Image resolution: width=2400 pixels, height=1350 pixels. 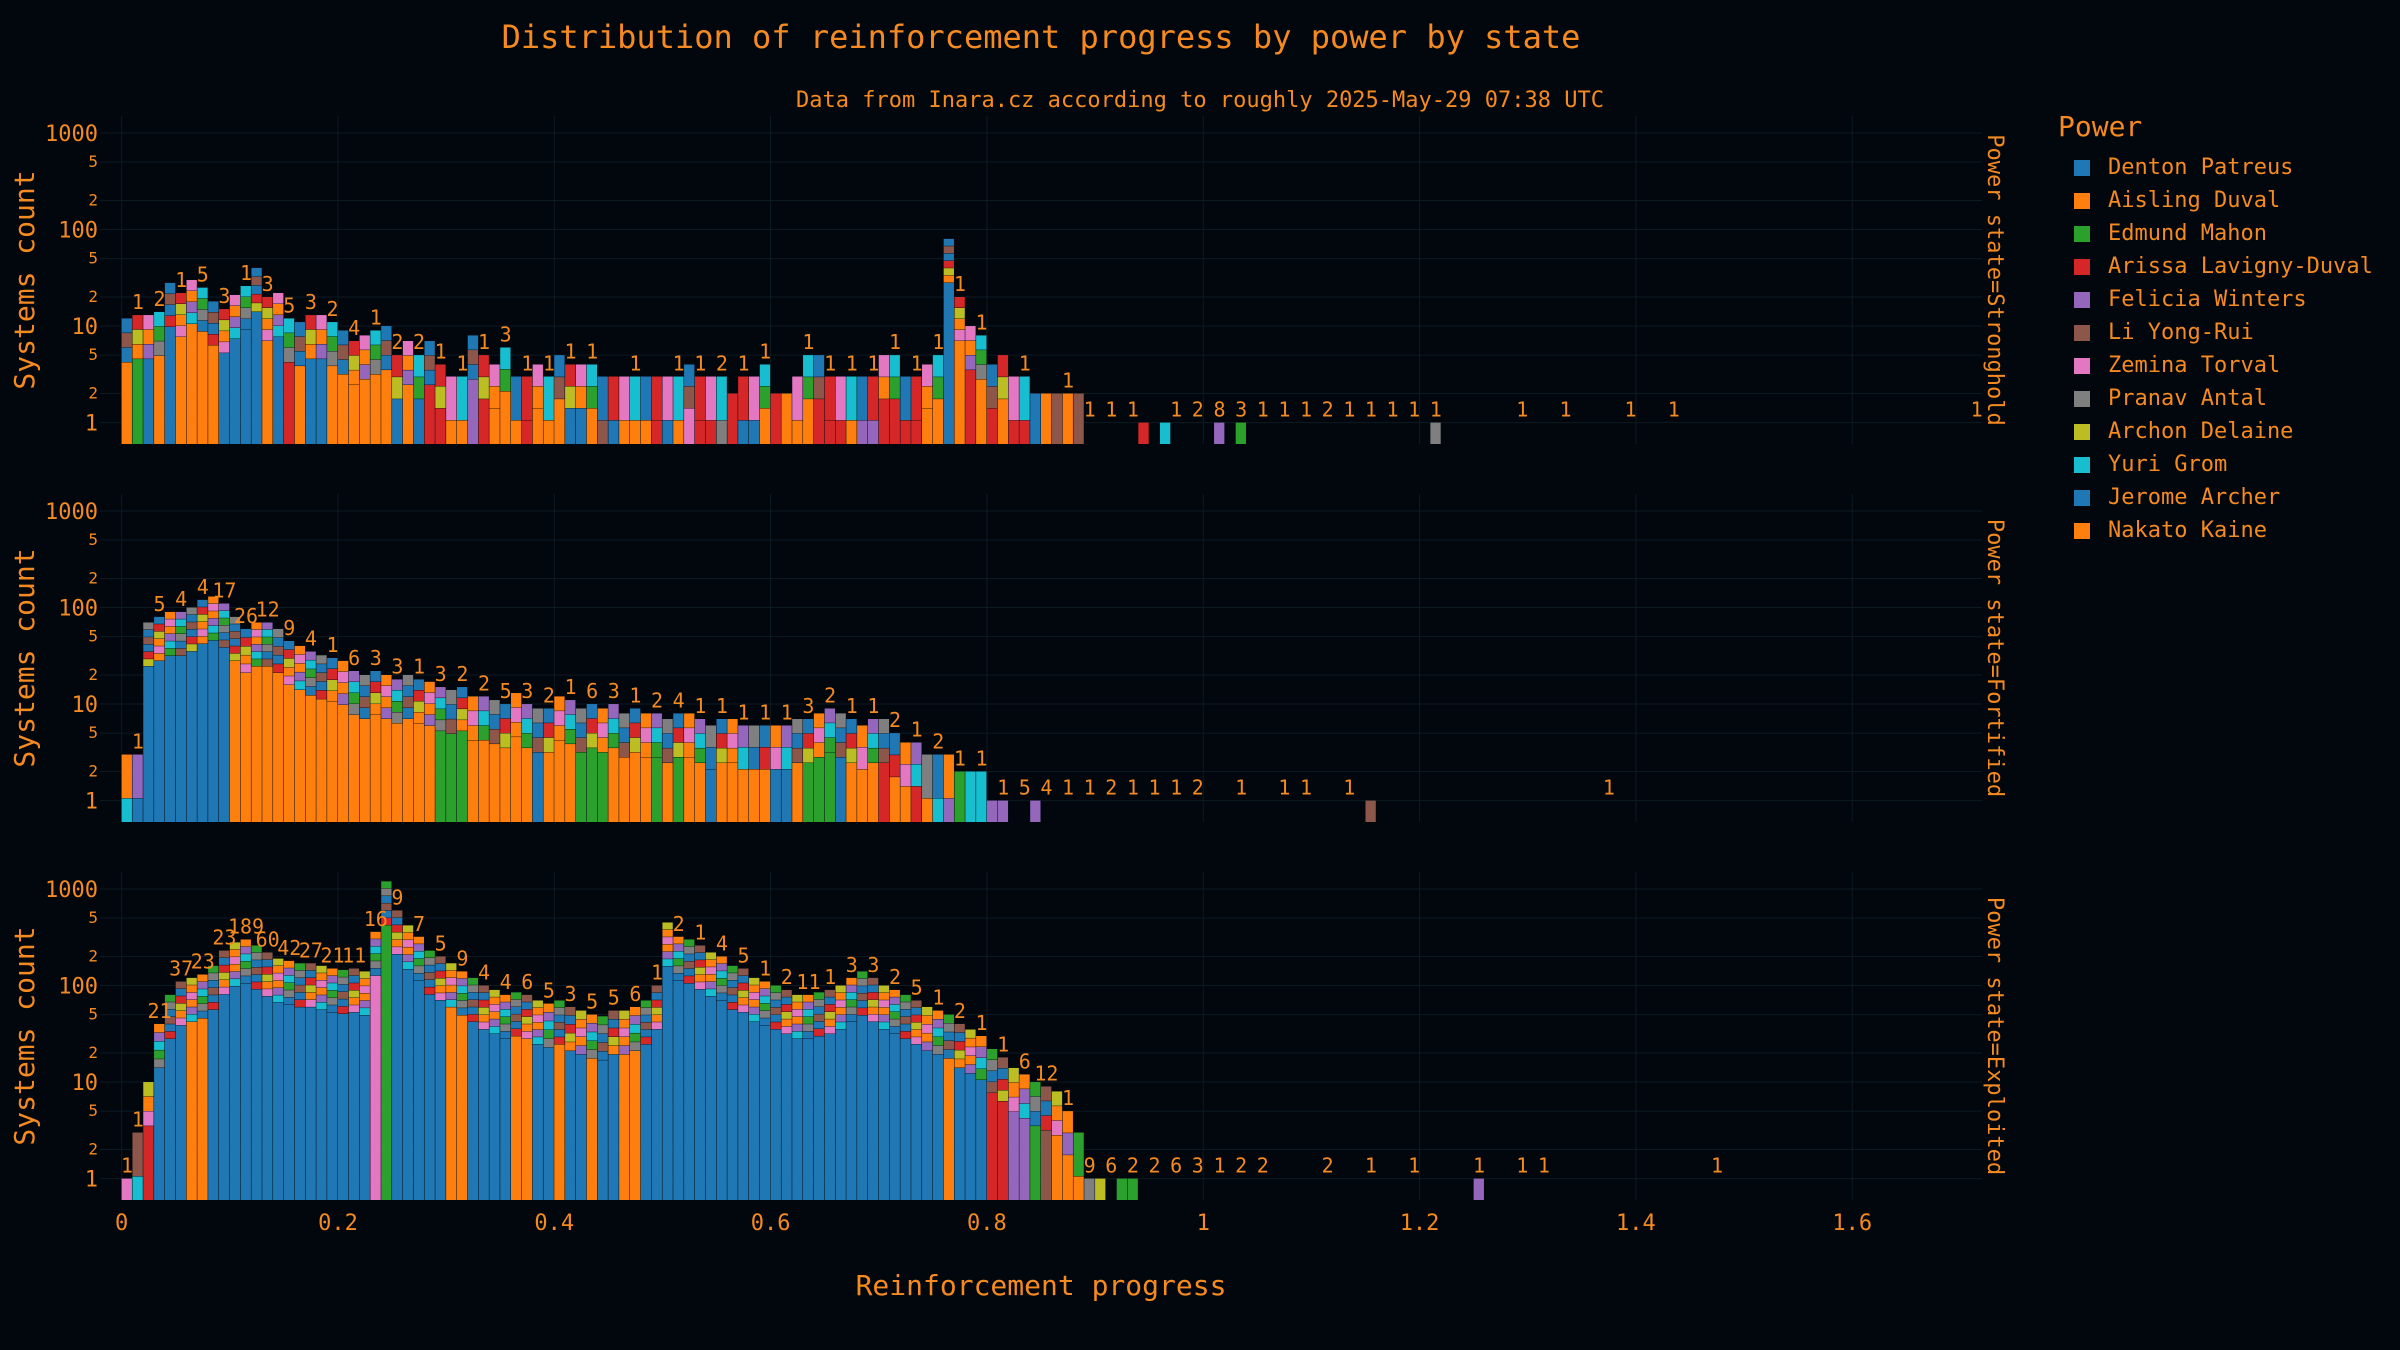 I want to click on bar-count-label: 21, so click(x=159, y=1011).